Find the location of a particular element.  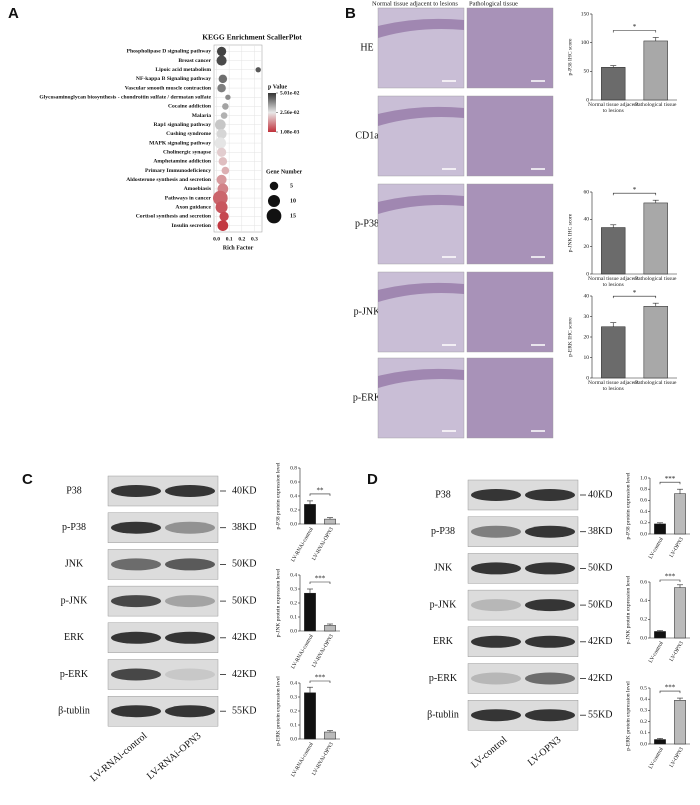

y-tick-label: Malaria is located at coordinates (201, 116).